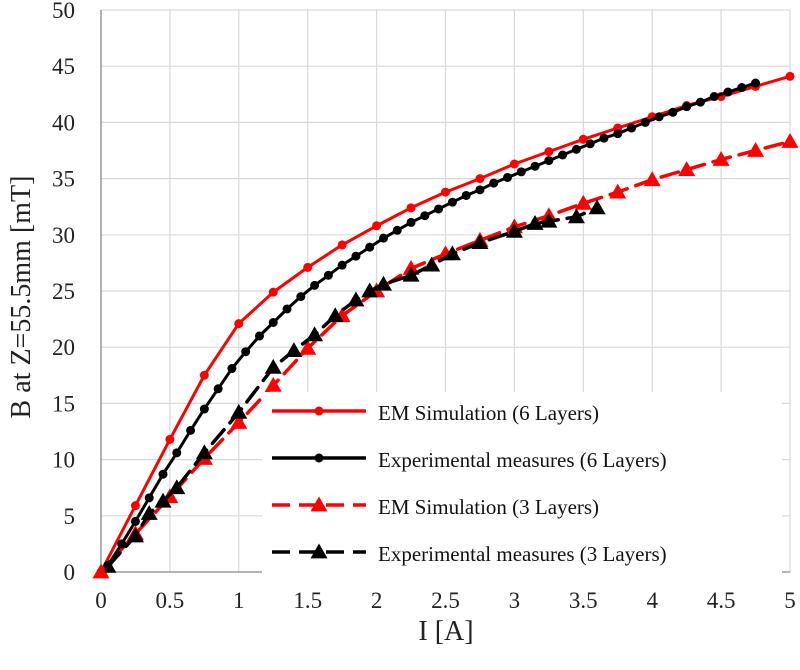 The image size is (800, 670). What do you see at coordinates (63, 11) in the screenshot?
I see `y-tick-label: 50` at bounding box center [63, 11].